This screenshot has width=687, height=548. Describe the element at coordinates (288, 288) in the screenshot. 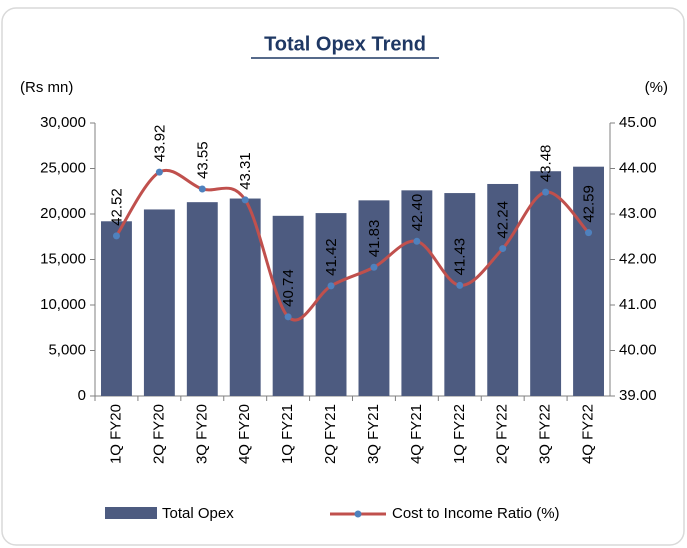

I see `data-label: 40.74` at that location.